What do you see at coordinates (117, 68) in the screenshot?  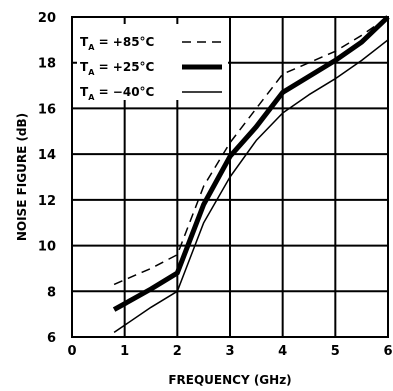 I see `legend-label-thick: TA = +25°C` at bounding box center [117, 68].